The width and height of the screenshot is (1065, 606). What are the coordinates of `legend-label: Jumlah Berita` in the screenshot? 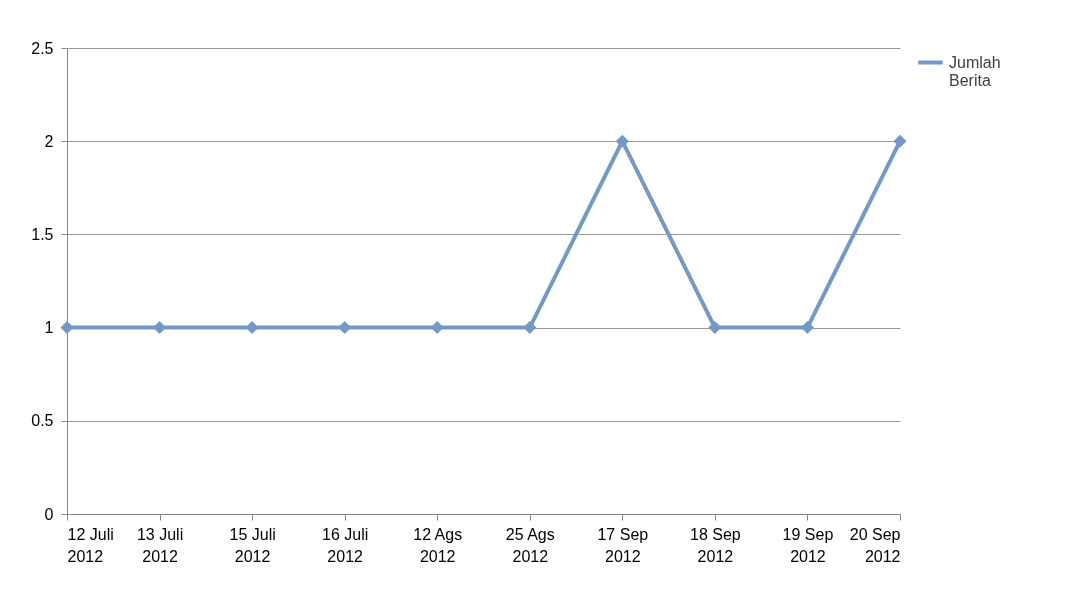 It's located at (975, 71).